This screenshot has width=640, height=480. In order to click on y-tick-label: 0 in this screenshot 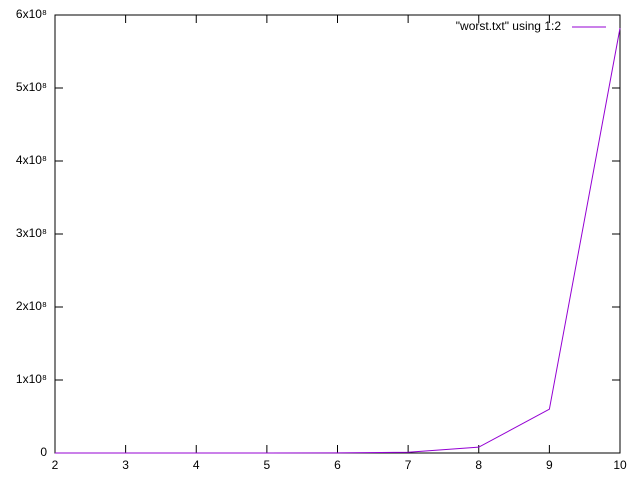, I will do `click(43, 452)`.